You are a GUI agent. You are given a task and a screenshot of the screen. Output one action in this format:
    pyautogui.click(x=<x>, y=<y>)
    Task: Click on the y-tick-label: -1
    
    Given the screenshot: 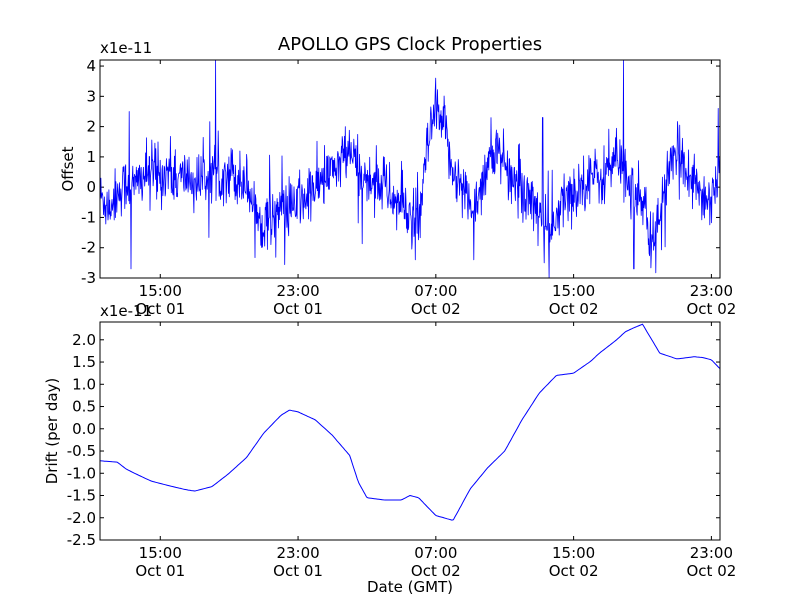 What is the action you would take?
    pyautogui.click(x=88, y=217)
    